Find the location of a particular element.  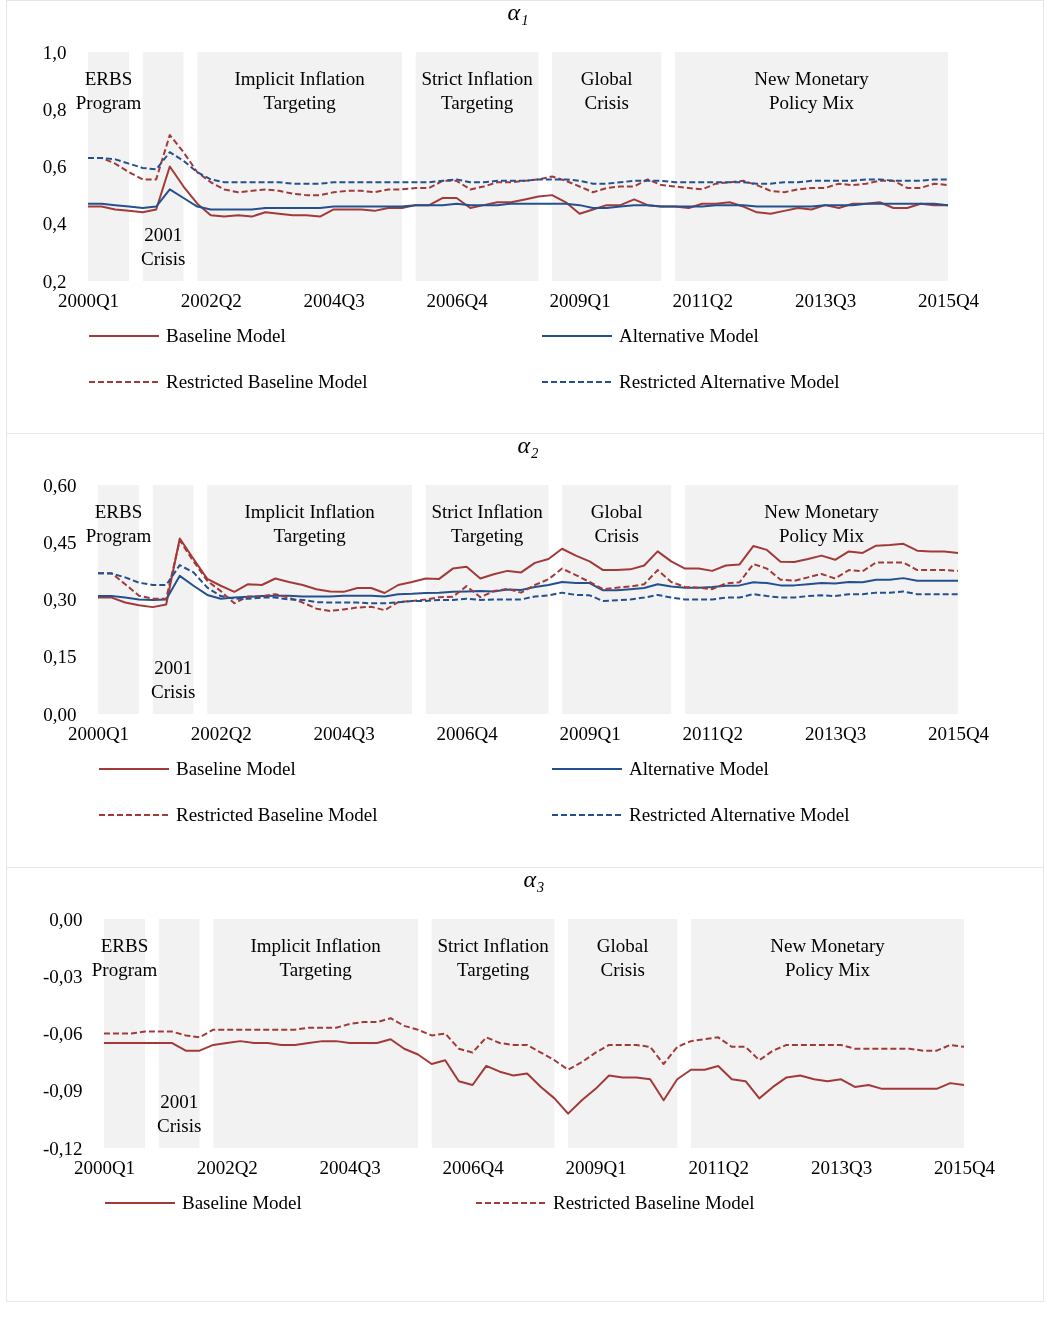

y-tick-label: -0,06 is located at coordinates (62, 1033).